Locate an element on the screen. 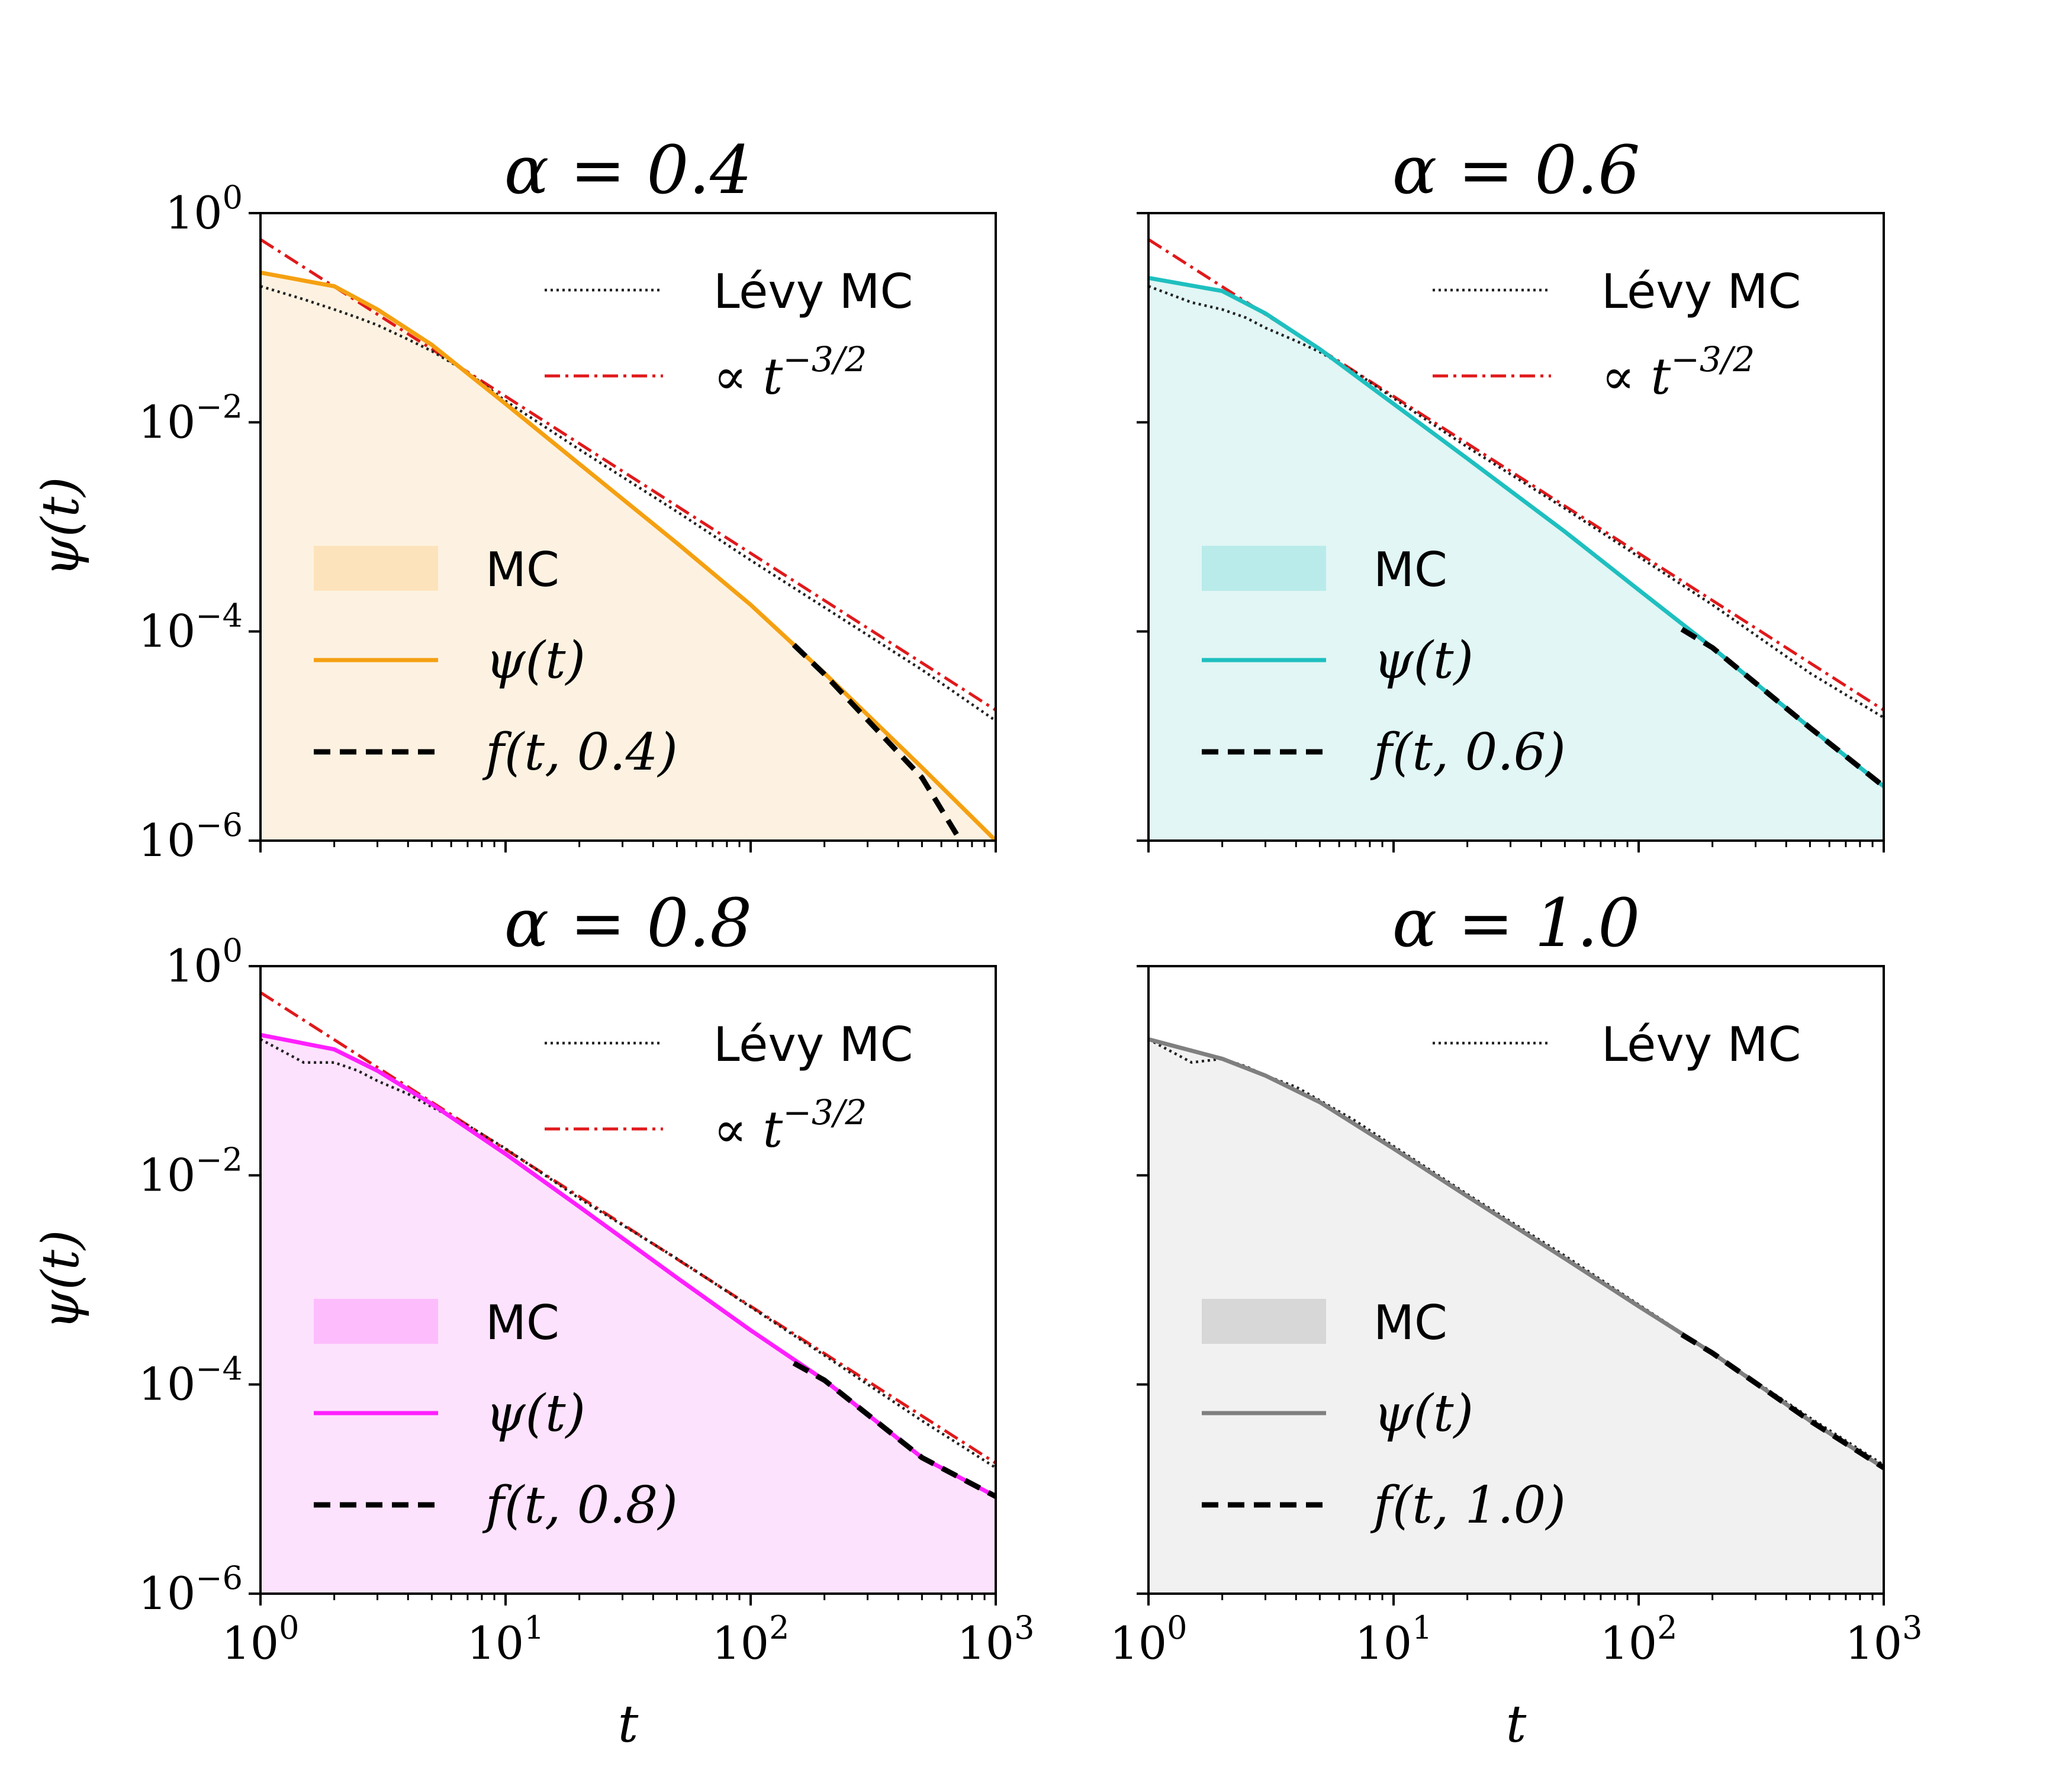 This screenshot has width=2072, height=1776. legend-fit-label: f(t, 0.8) is located at coordinates (580, 1505).